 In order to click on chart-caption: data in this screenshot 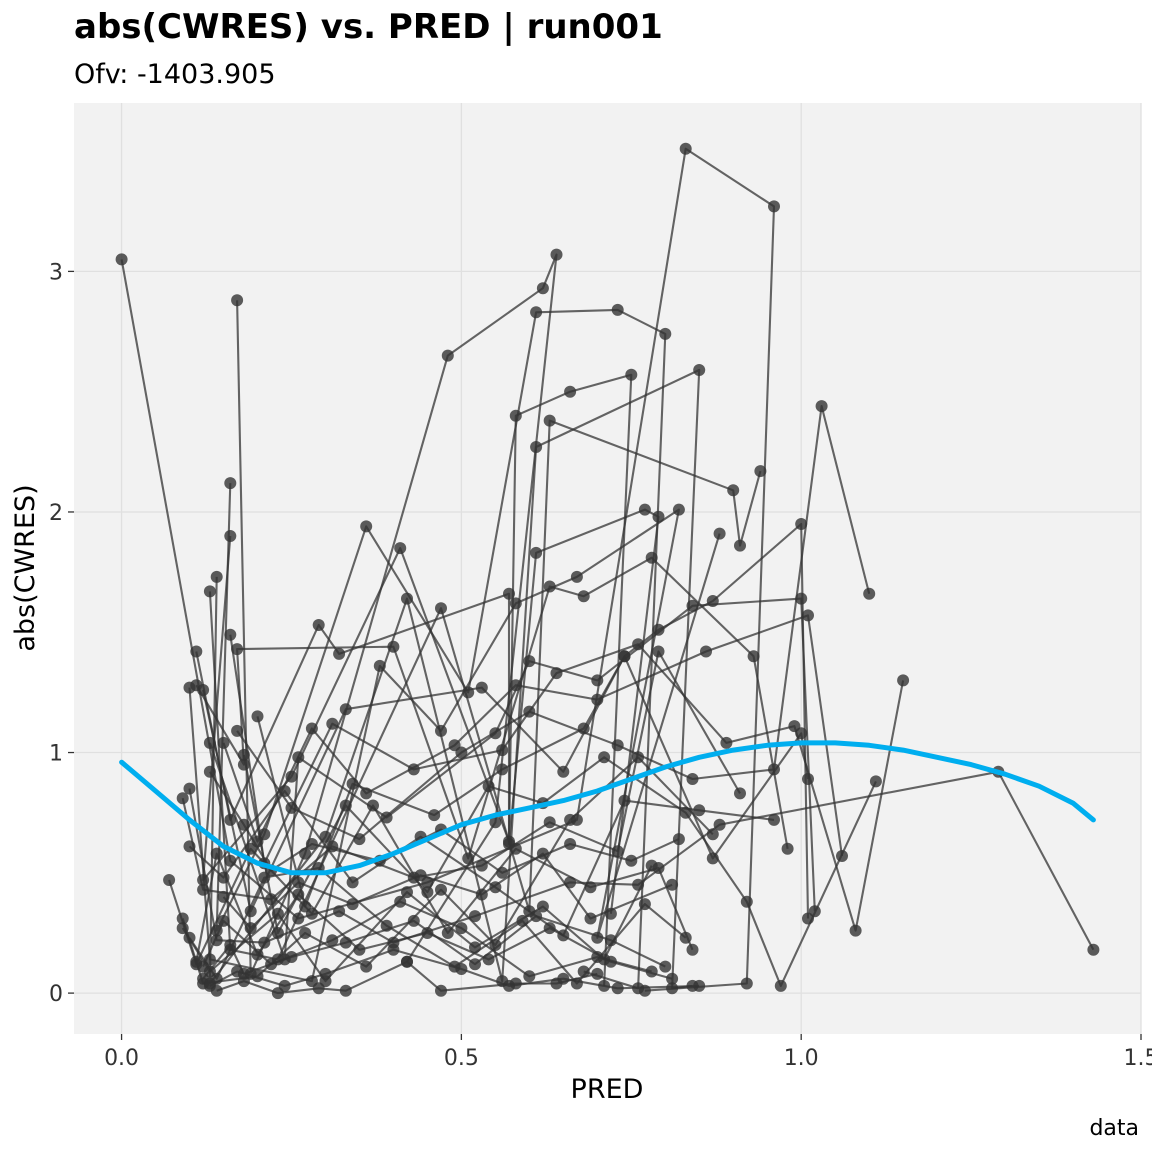, I will do `click(1114, 1128)`.